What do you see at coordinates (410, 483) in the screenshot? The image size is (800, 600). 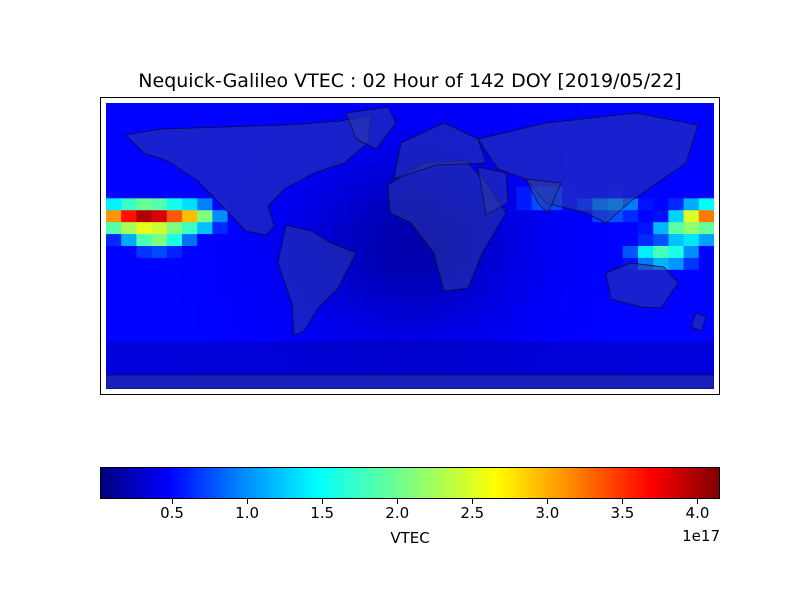 I see `colorbar-gradient` at bounding box center [410, 483].